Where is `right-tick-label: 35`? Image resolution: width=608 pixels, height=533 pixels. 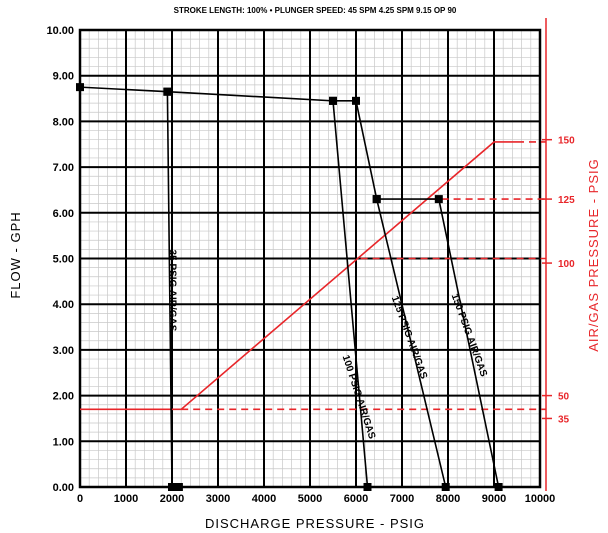 right-tick-label: 35 is located at coordinates (564, 419).